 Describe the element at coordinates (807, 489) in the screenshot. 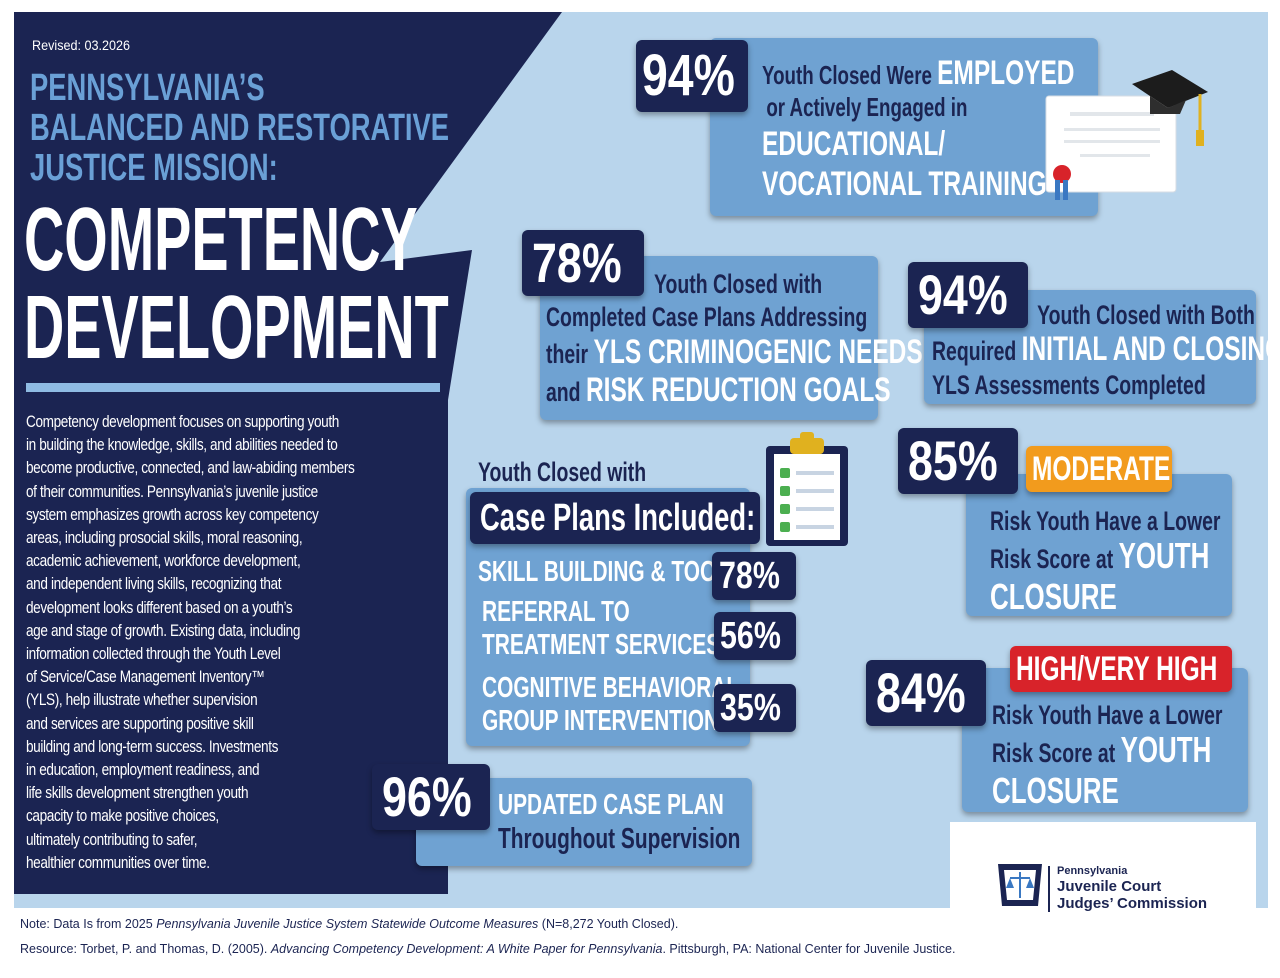

I see `clipboard-checklist-icon` at that location.